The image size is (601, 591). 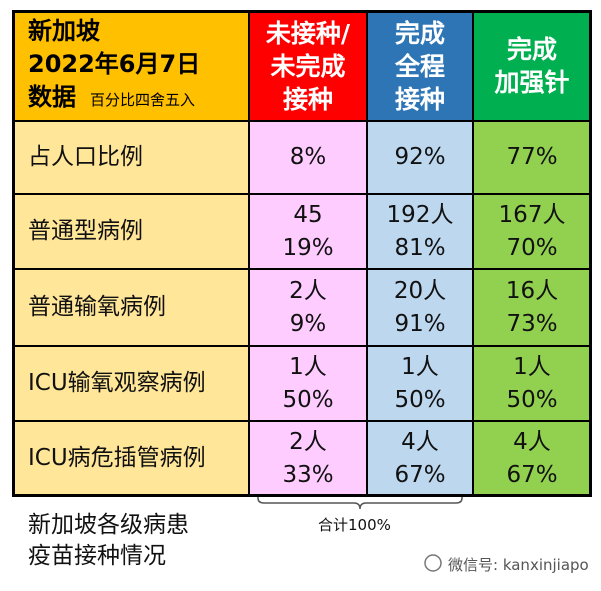 What do you see at coordinates (420, 247) in the screenshot?
I see `cell-line: 81%` at bounding box center [420, 247].